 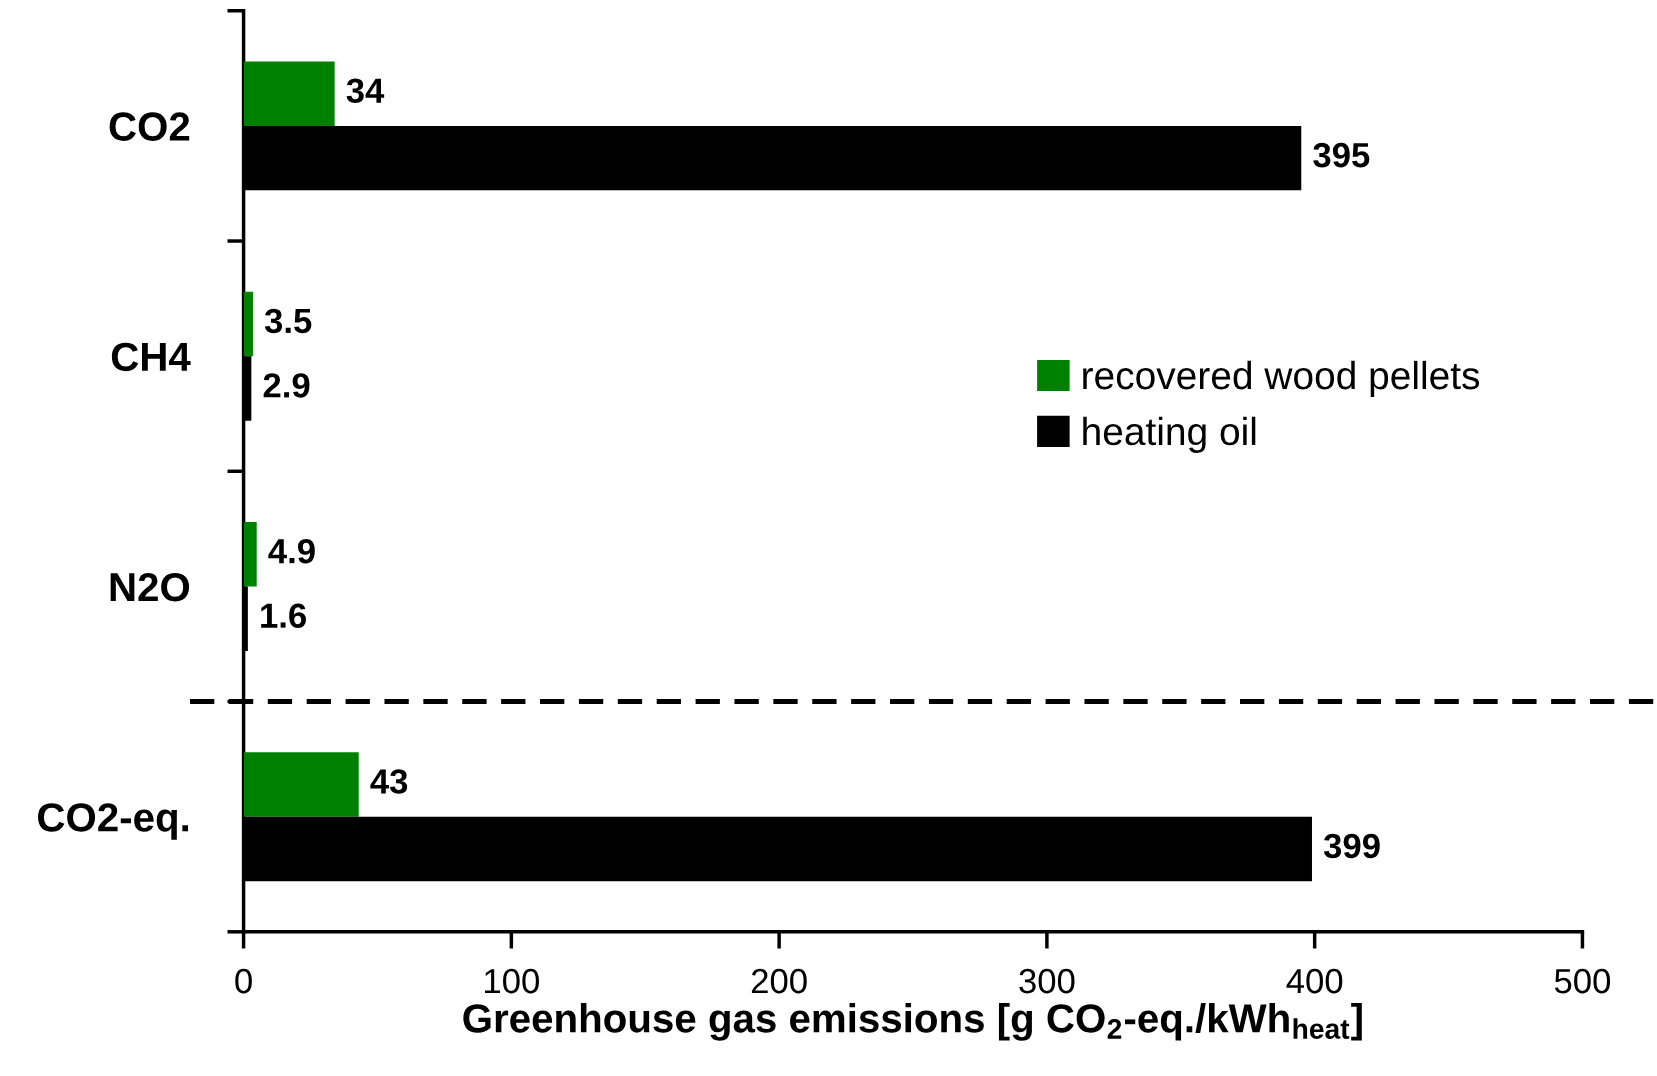 What do you see at coordinates (288, 321) in the screenshot?
I see `data-label: 3.5` at bounding box center [288, 321].